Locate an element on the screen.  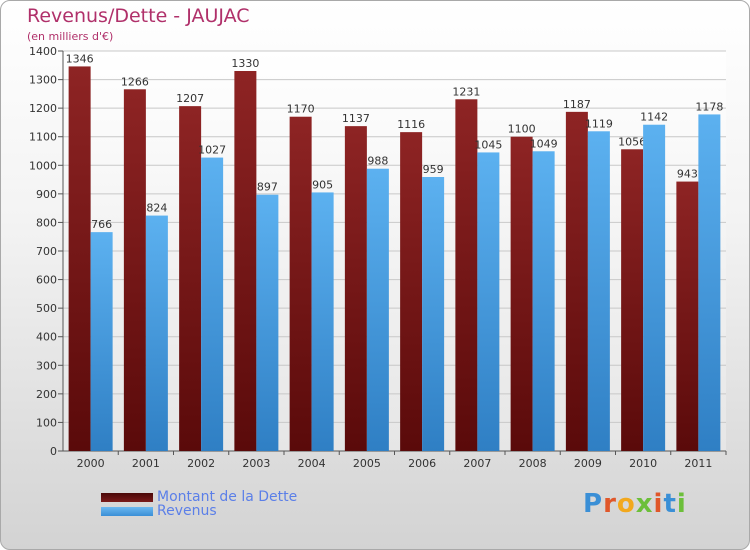
data-label-revenue: 897 is located at coordinates (267, 187).